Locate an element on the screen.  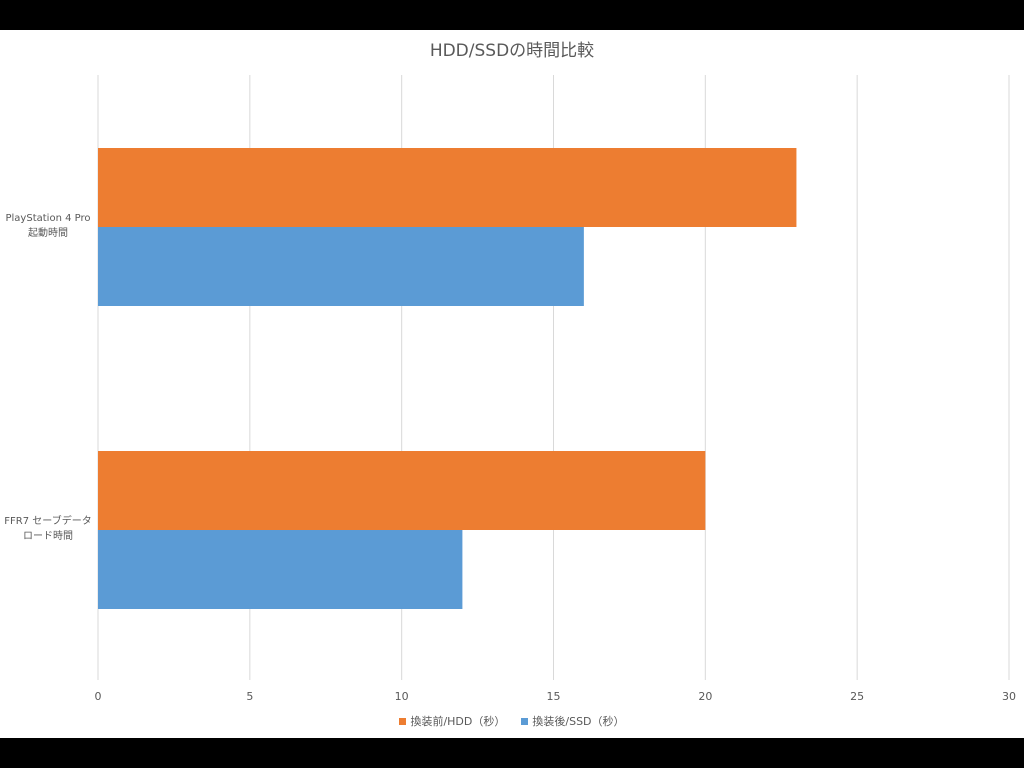
legend-item: 換装後/SSD（秒） is located at coordinates (573, 721).